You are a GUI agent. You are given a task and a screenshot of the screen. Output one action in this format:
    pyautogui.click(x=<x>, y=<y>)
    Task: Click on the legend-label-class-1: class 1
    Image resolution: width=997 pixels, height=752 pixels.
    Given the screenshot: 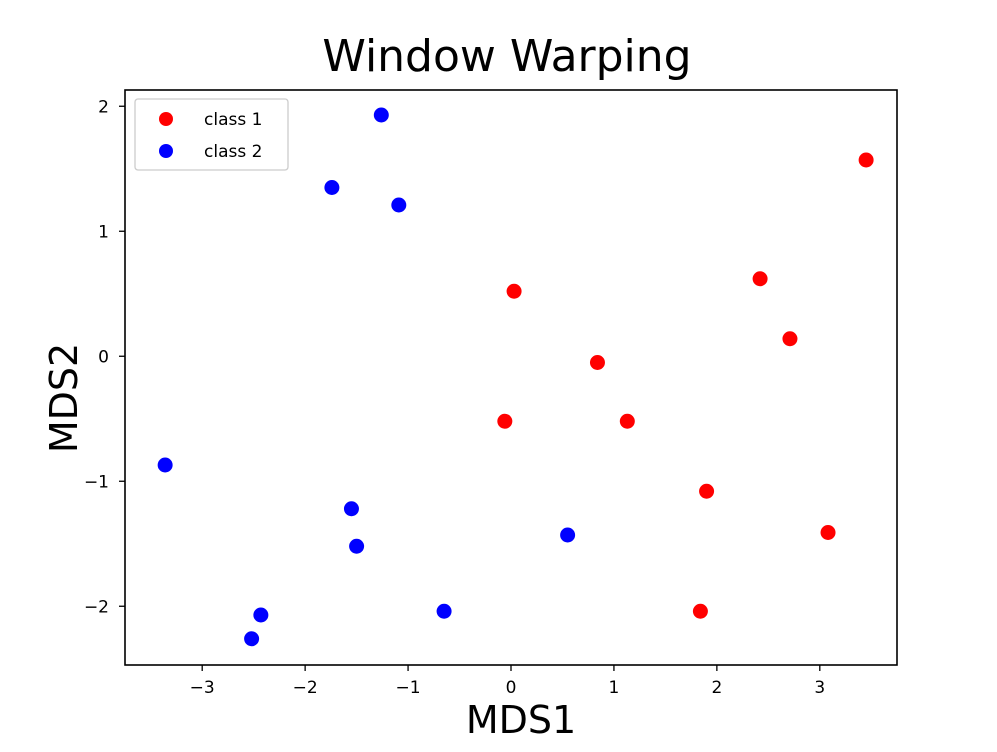 What is the action you would take?
    pyautogui.click(x=233, y=120)
    